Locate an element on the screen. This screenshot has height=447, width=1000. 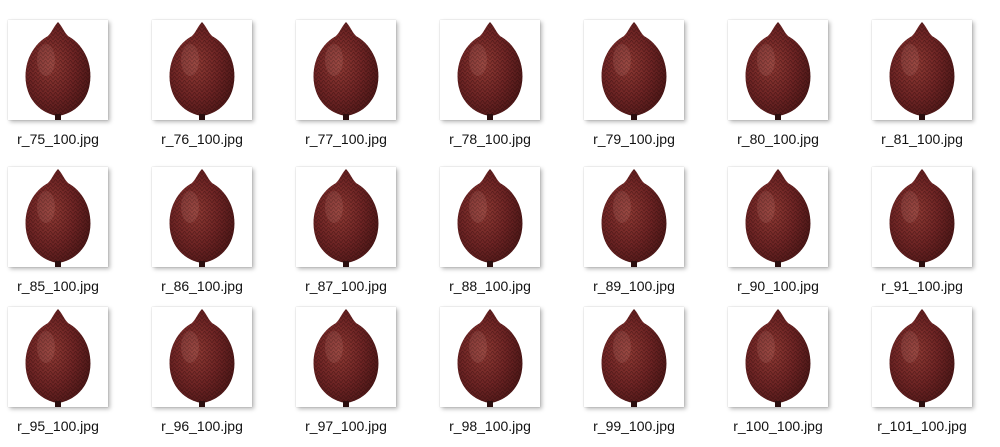
file-name-label: r_88_100.jpg is located at coordinates (490, 286).